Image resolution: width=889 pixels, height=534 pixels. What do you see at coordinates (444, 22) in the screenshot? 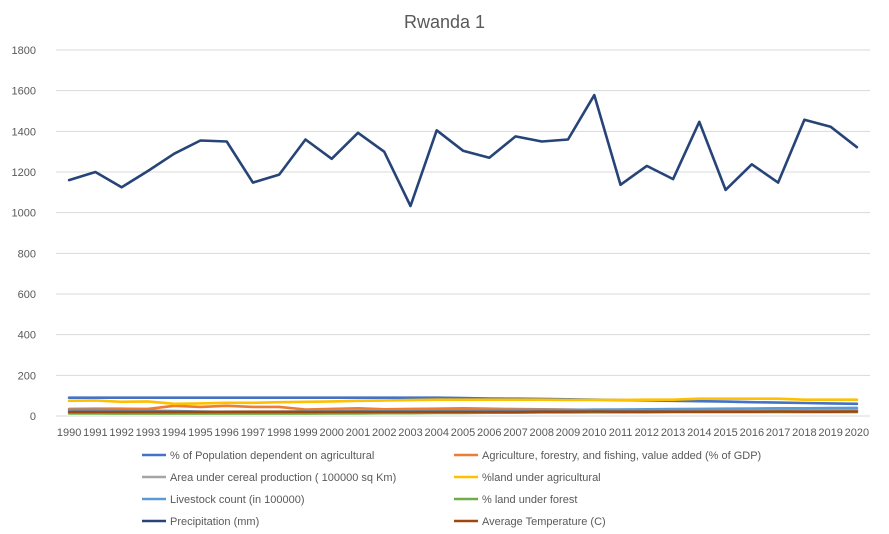
I see `chart-title: Rwanda 1` at bounding box center [444, 22].